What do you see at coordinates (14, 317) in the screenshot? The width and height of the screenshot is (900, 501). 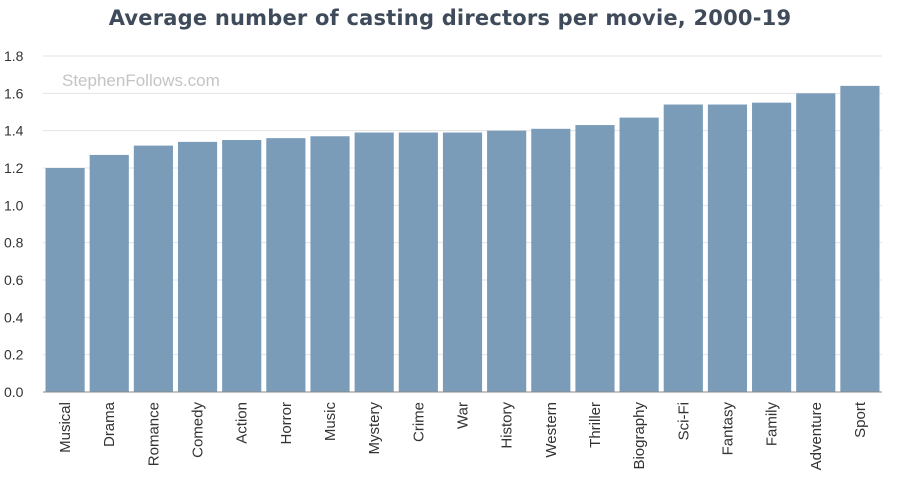 I see `y-tick-label: 0.4` at bounding box center [14, 317].